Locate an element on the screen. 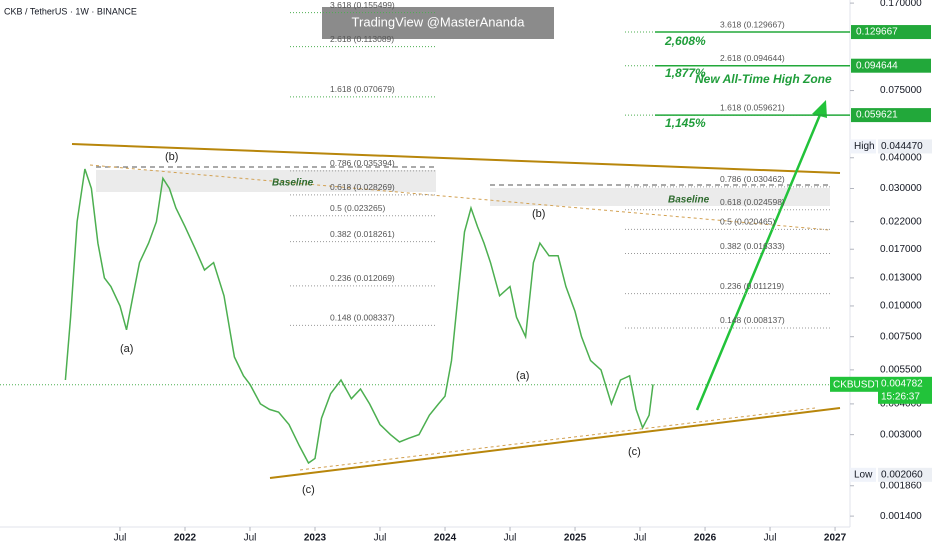 The image size is (932, 550). watermark: TradingView @MasterAnanda is located at coordinates (439, 21).